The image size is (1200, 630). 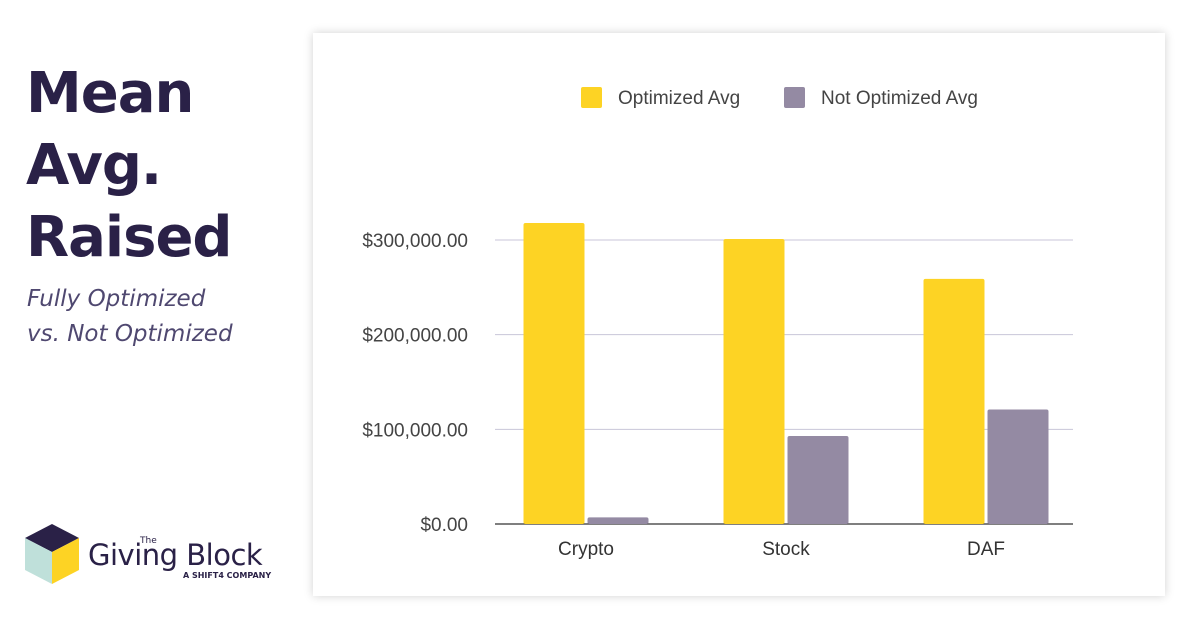 I want to click on legend-label: Not Optimized Avg, so click(x=899, y=98).